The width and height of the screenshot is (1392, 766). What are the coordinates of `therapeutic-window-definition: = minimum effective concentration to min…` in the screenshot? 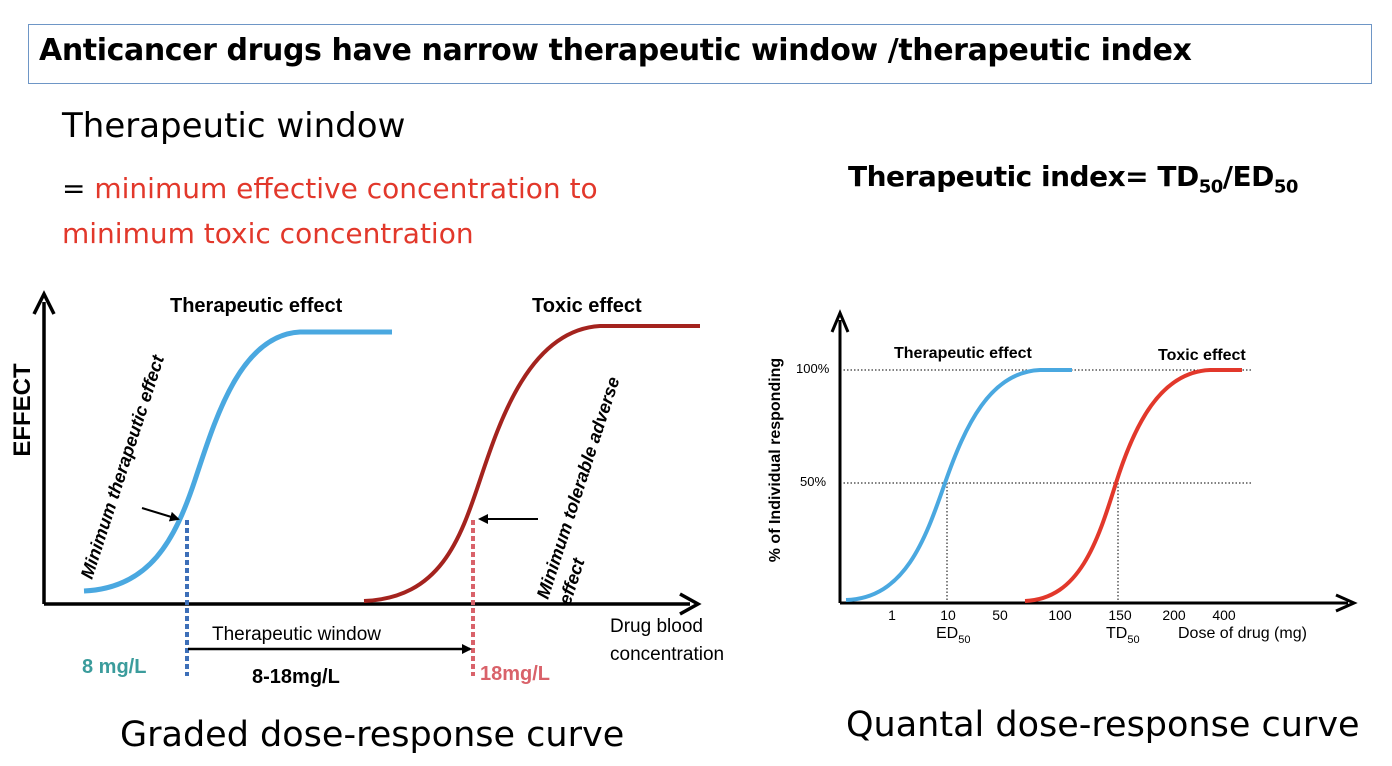 It's located at (382, 211).